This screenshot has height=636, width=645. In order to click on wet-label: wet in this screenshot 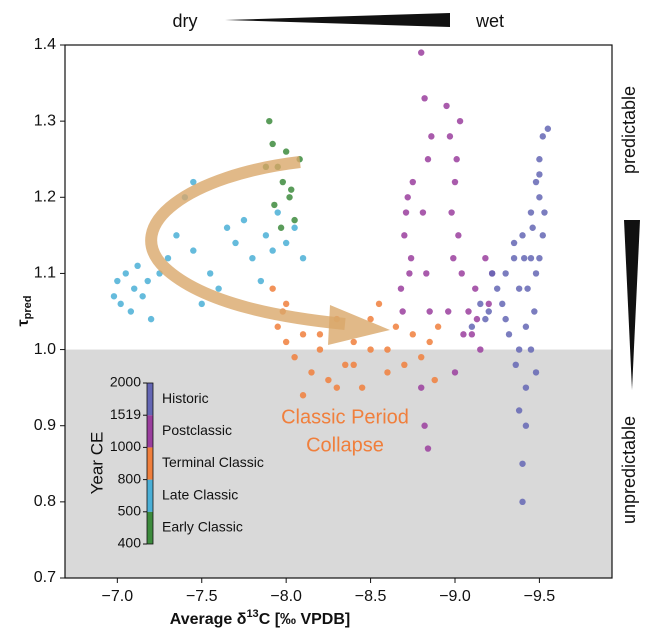, I will do `click(489, 21)`.